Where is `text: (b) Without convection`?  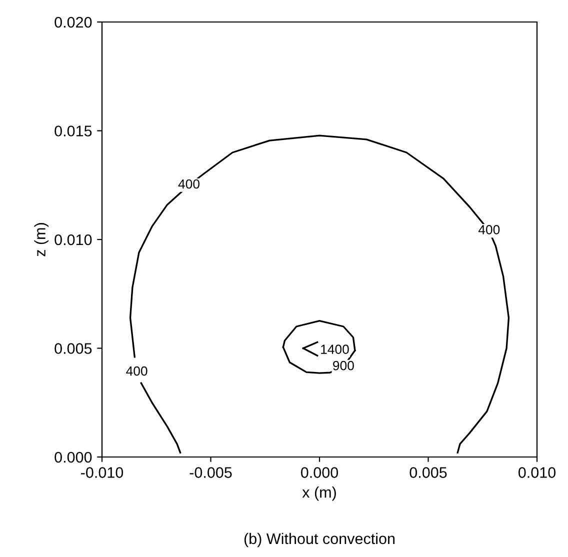 text: (b) Without convection is located at coordinates (319, 540).